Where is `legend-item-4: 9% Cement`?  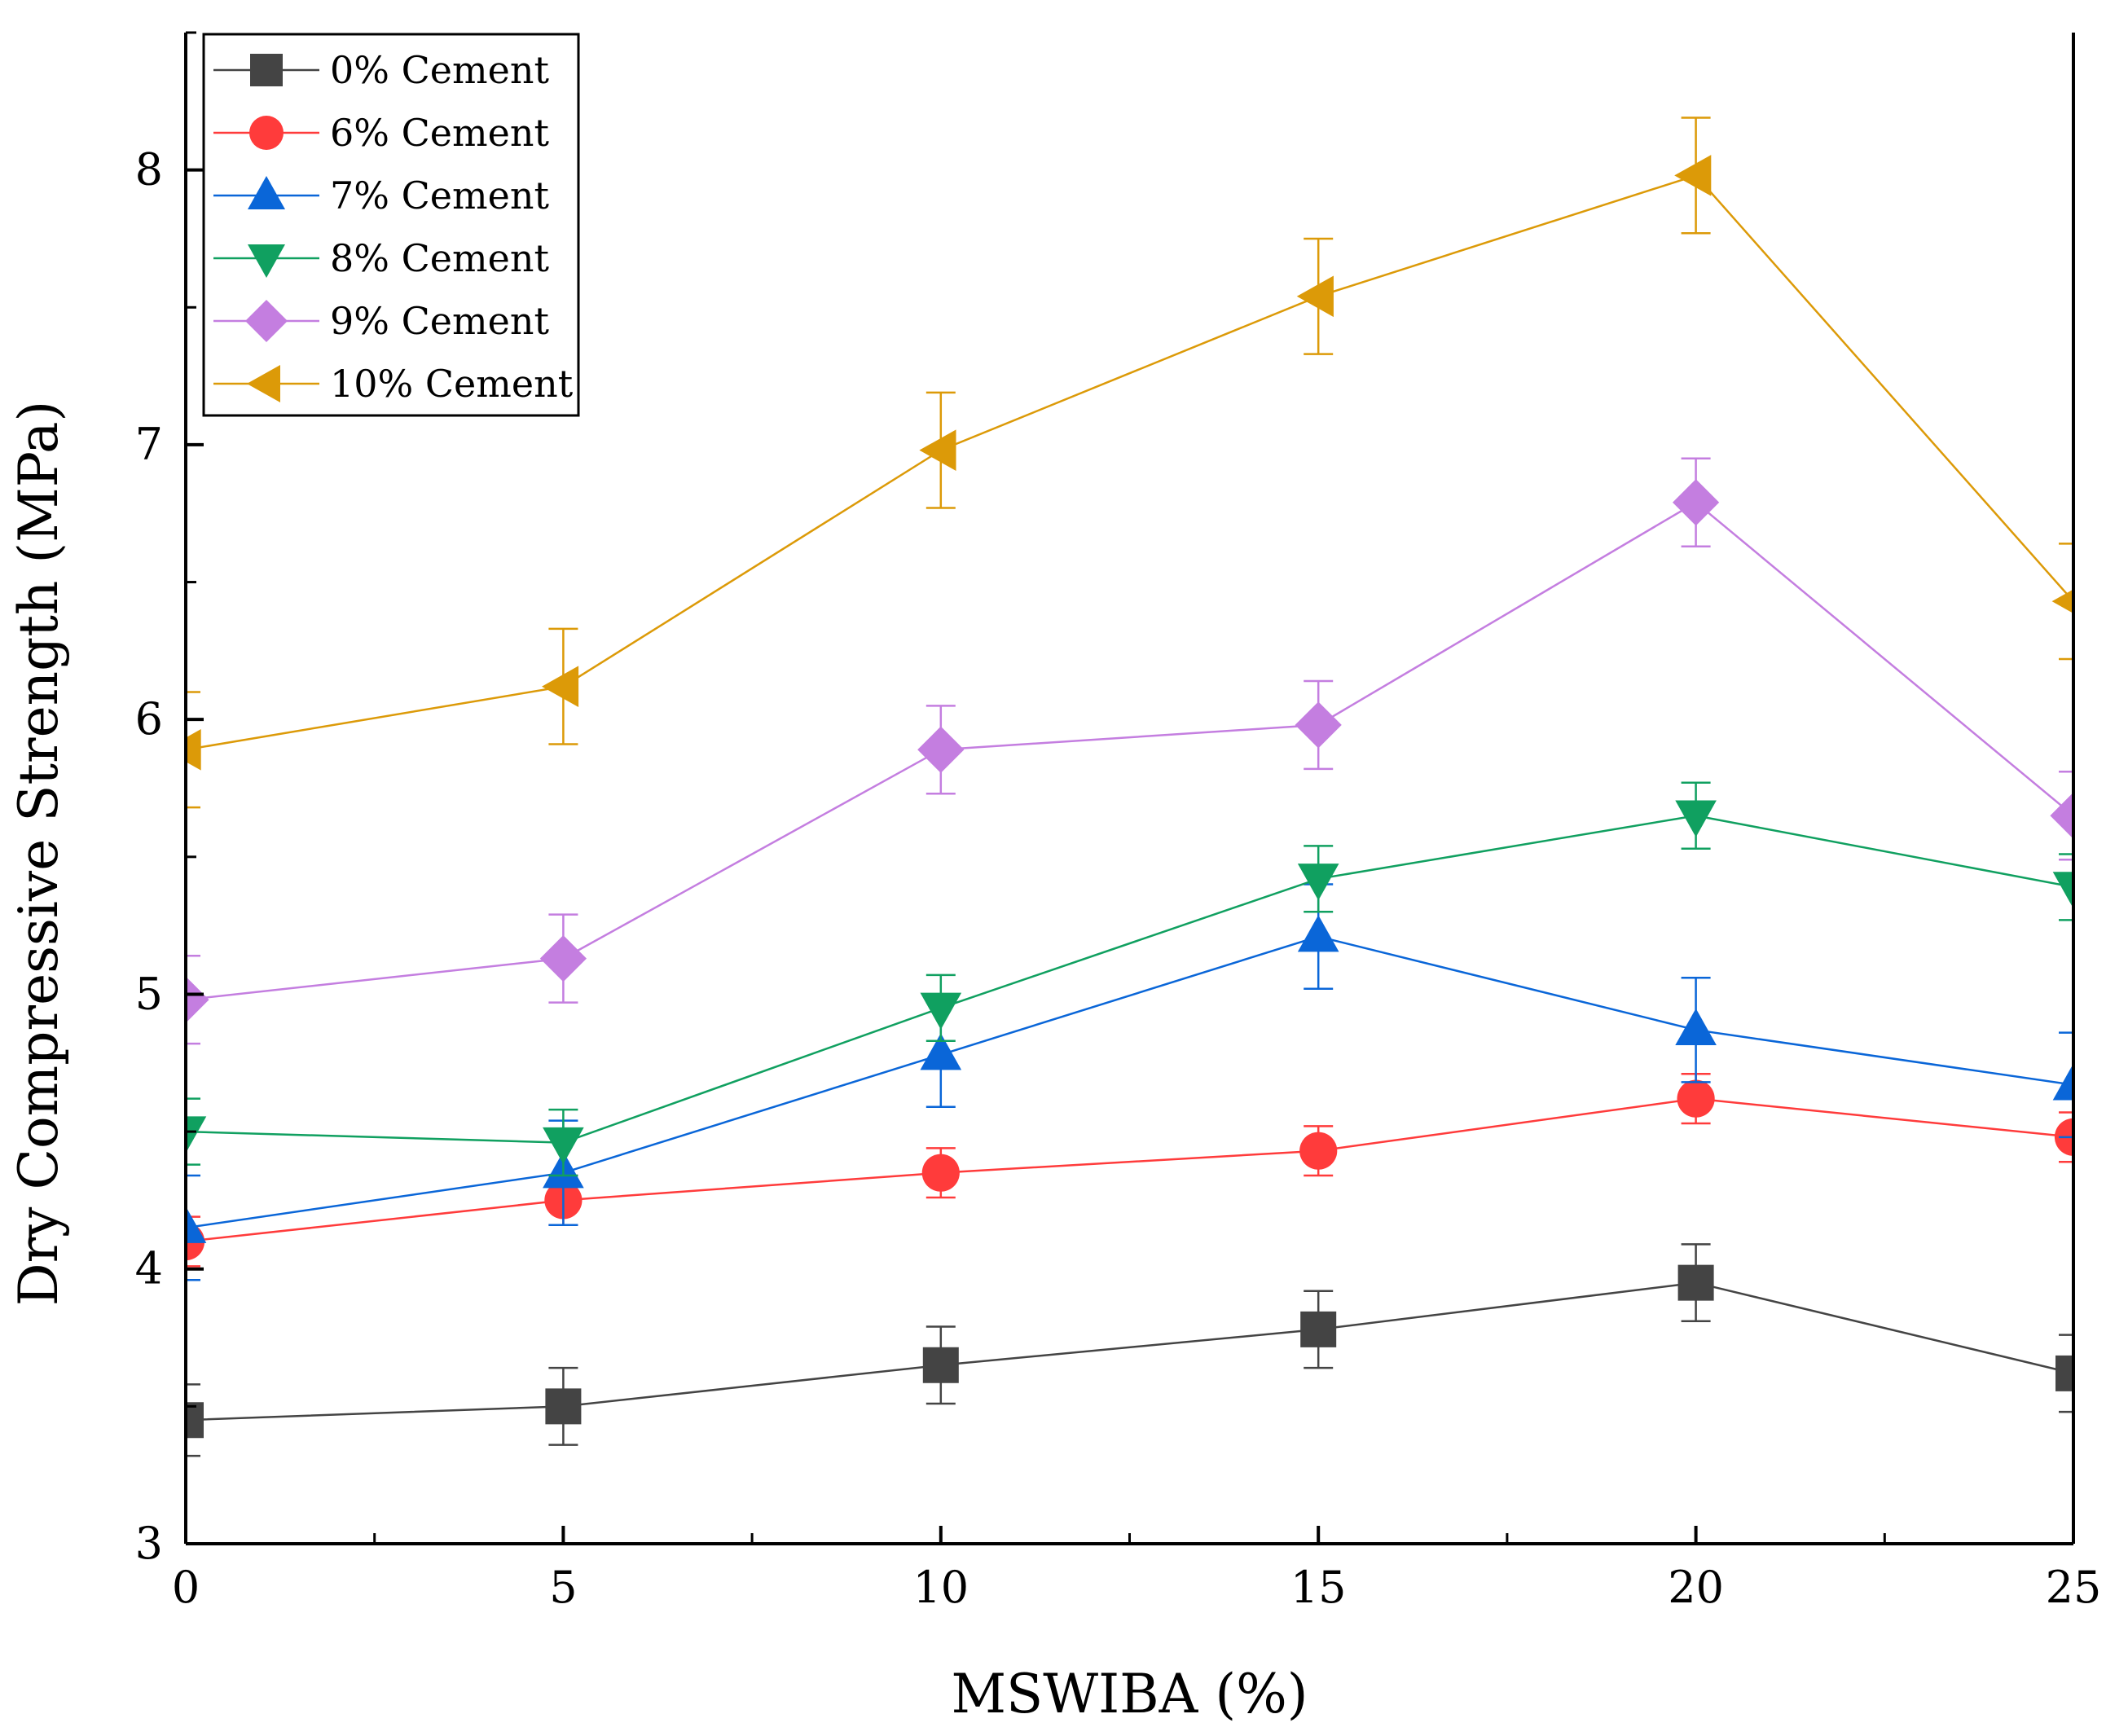
legend-item-4: 9% Cement is located at coordinates (381, 321).